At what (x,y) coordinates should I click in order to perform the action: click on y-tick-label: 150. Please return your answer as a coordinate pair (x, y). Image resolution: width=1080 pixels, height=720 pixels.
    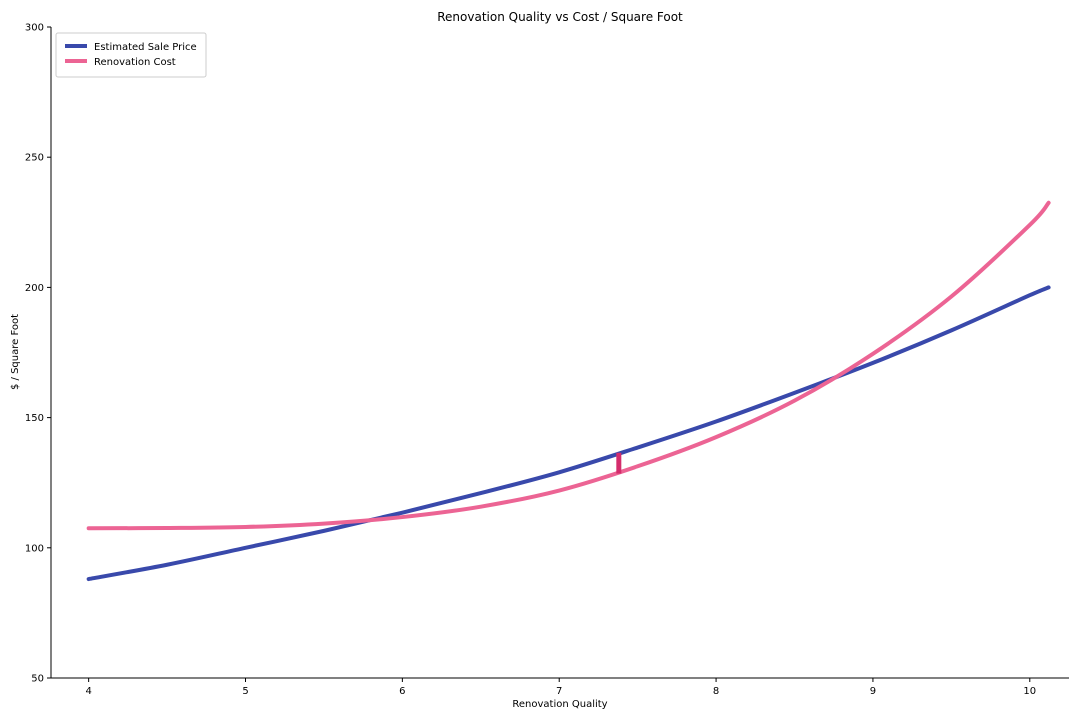
    Looking at the image, I should click on (34, 418).